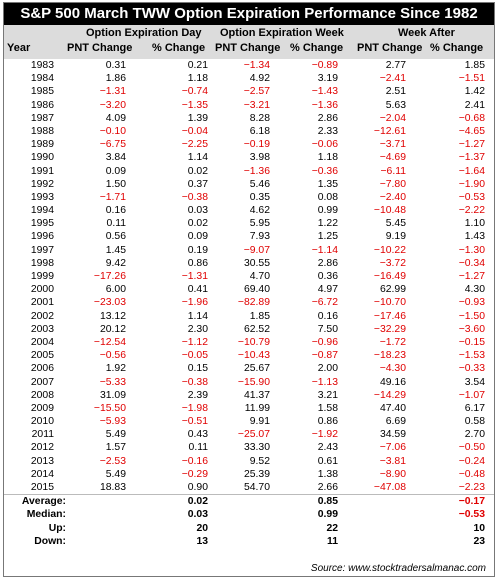 The width and height of the screenshot is (500, 581). I want to click on value-cell: 41.37, so click(256, 395).